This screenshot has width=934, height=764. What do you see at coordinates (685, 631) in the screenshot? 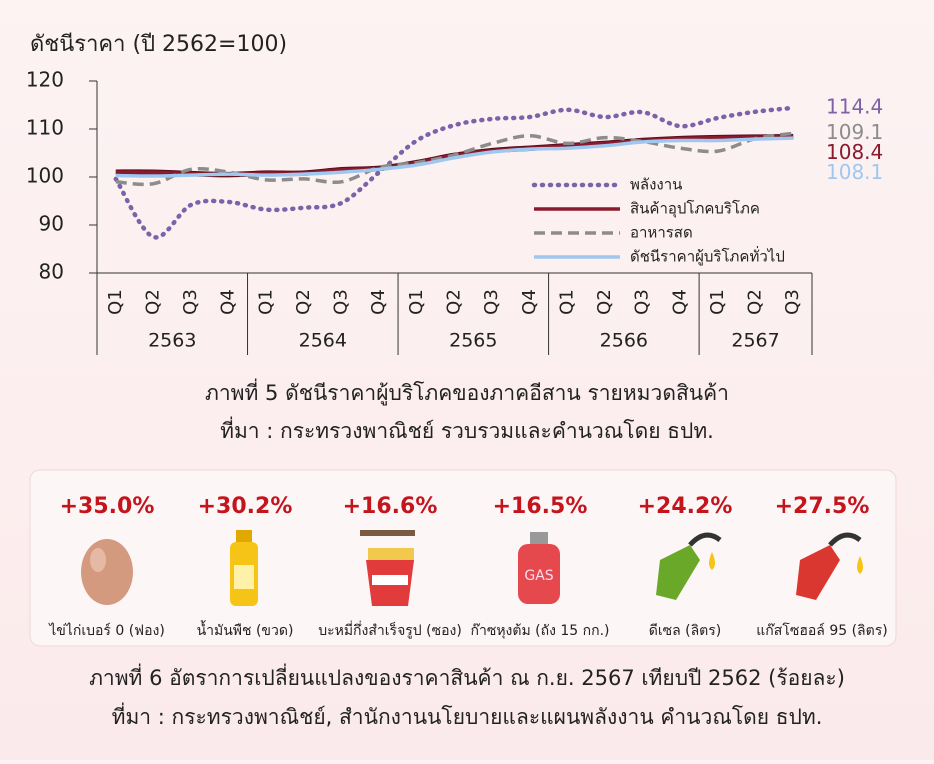
I see `item-label: ดีเซล (ลิตร)` at bounding box center [685, 631].